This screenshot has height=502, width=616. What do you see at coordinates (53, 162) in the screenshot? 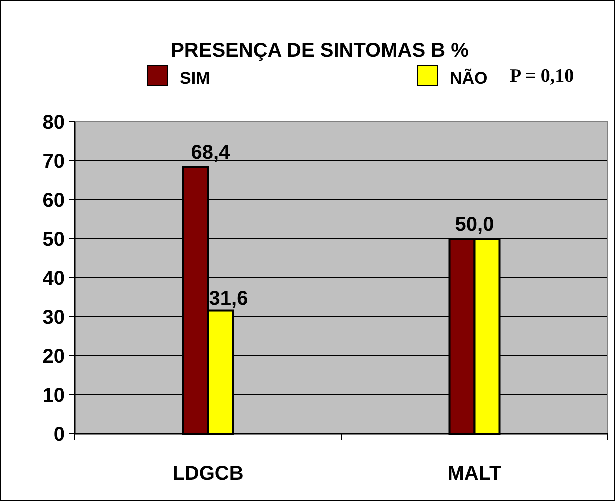
I see `y-tick-label: 70` at bounding box center [53, 162].